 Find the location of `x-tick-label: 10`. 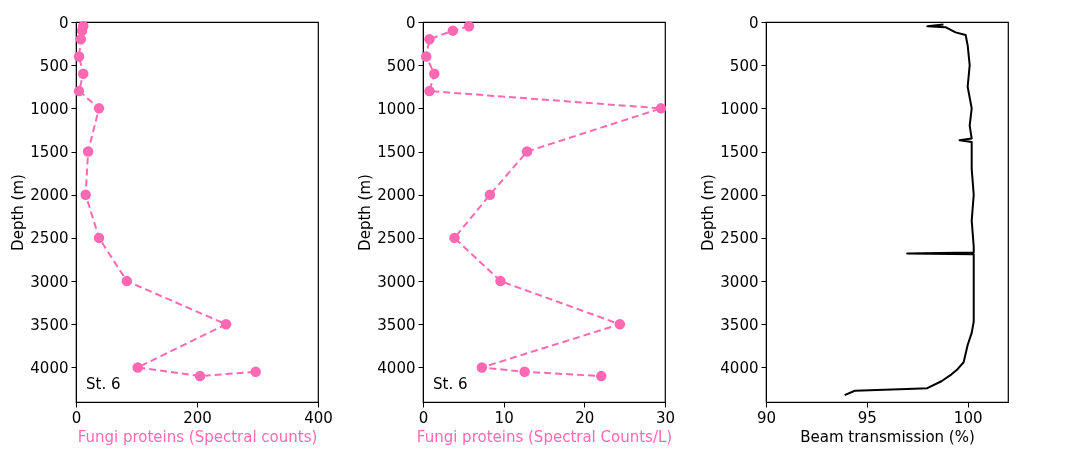

x-tick-label: 10 is located at coordinates (504, 417).